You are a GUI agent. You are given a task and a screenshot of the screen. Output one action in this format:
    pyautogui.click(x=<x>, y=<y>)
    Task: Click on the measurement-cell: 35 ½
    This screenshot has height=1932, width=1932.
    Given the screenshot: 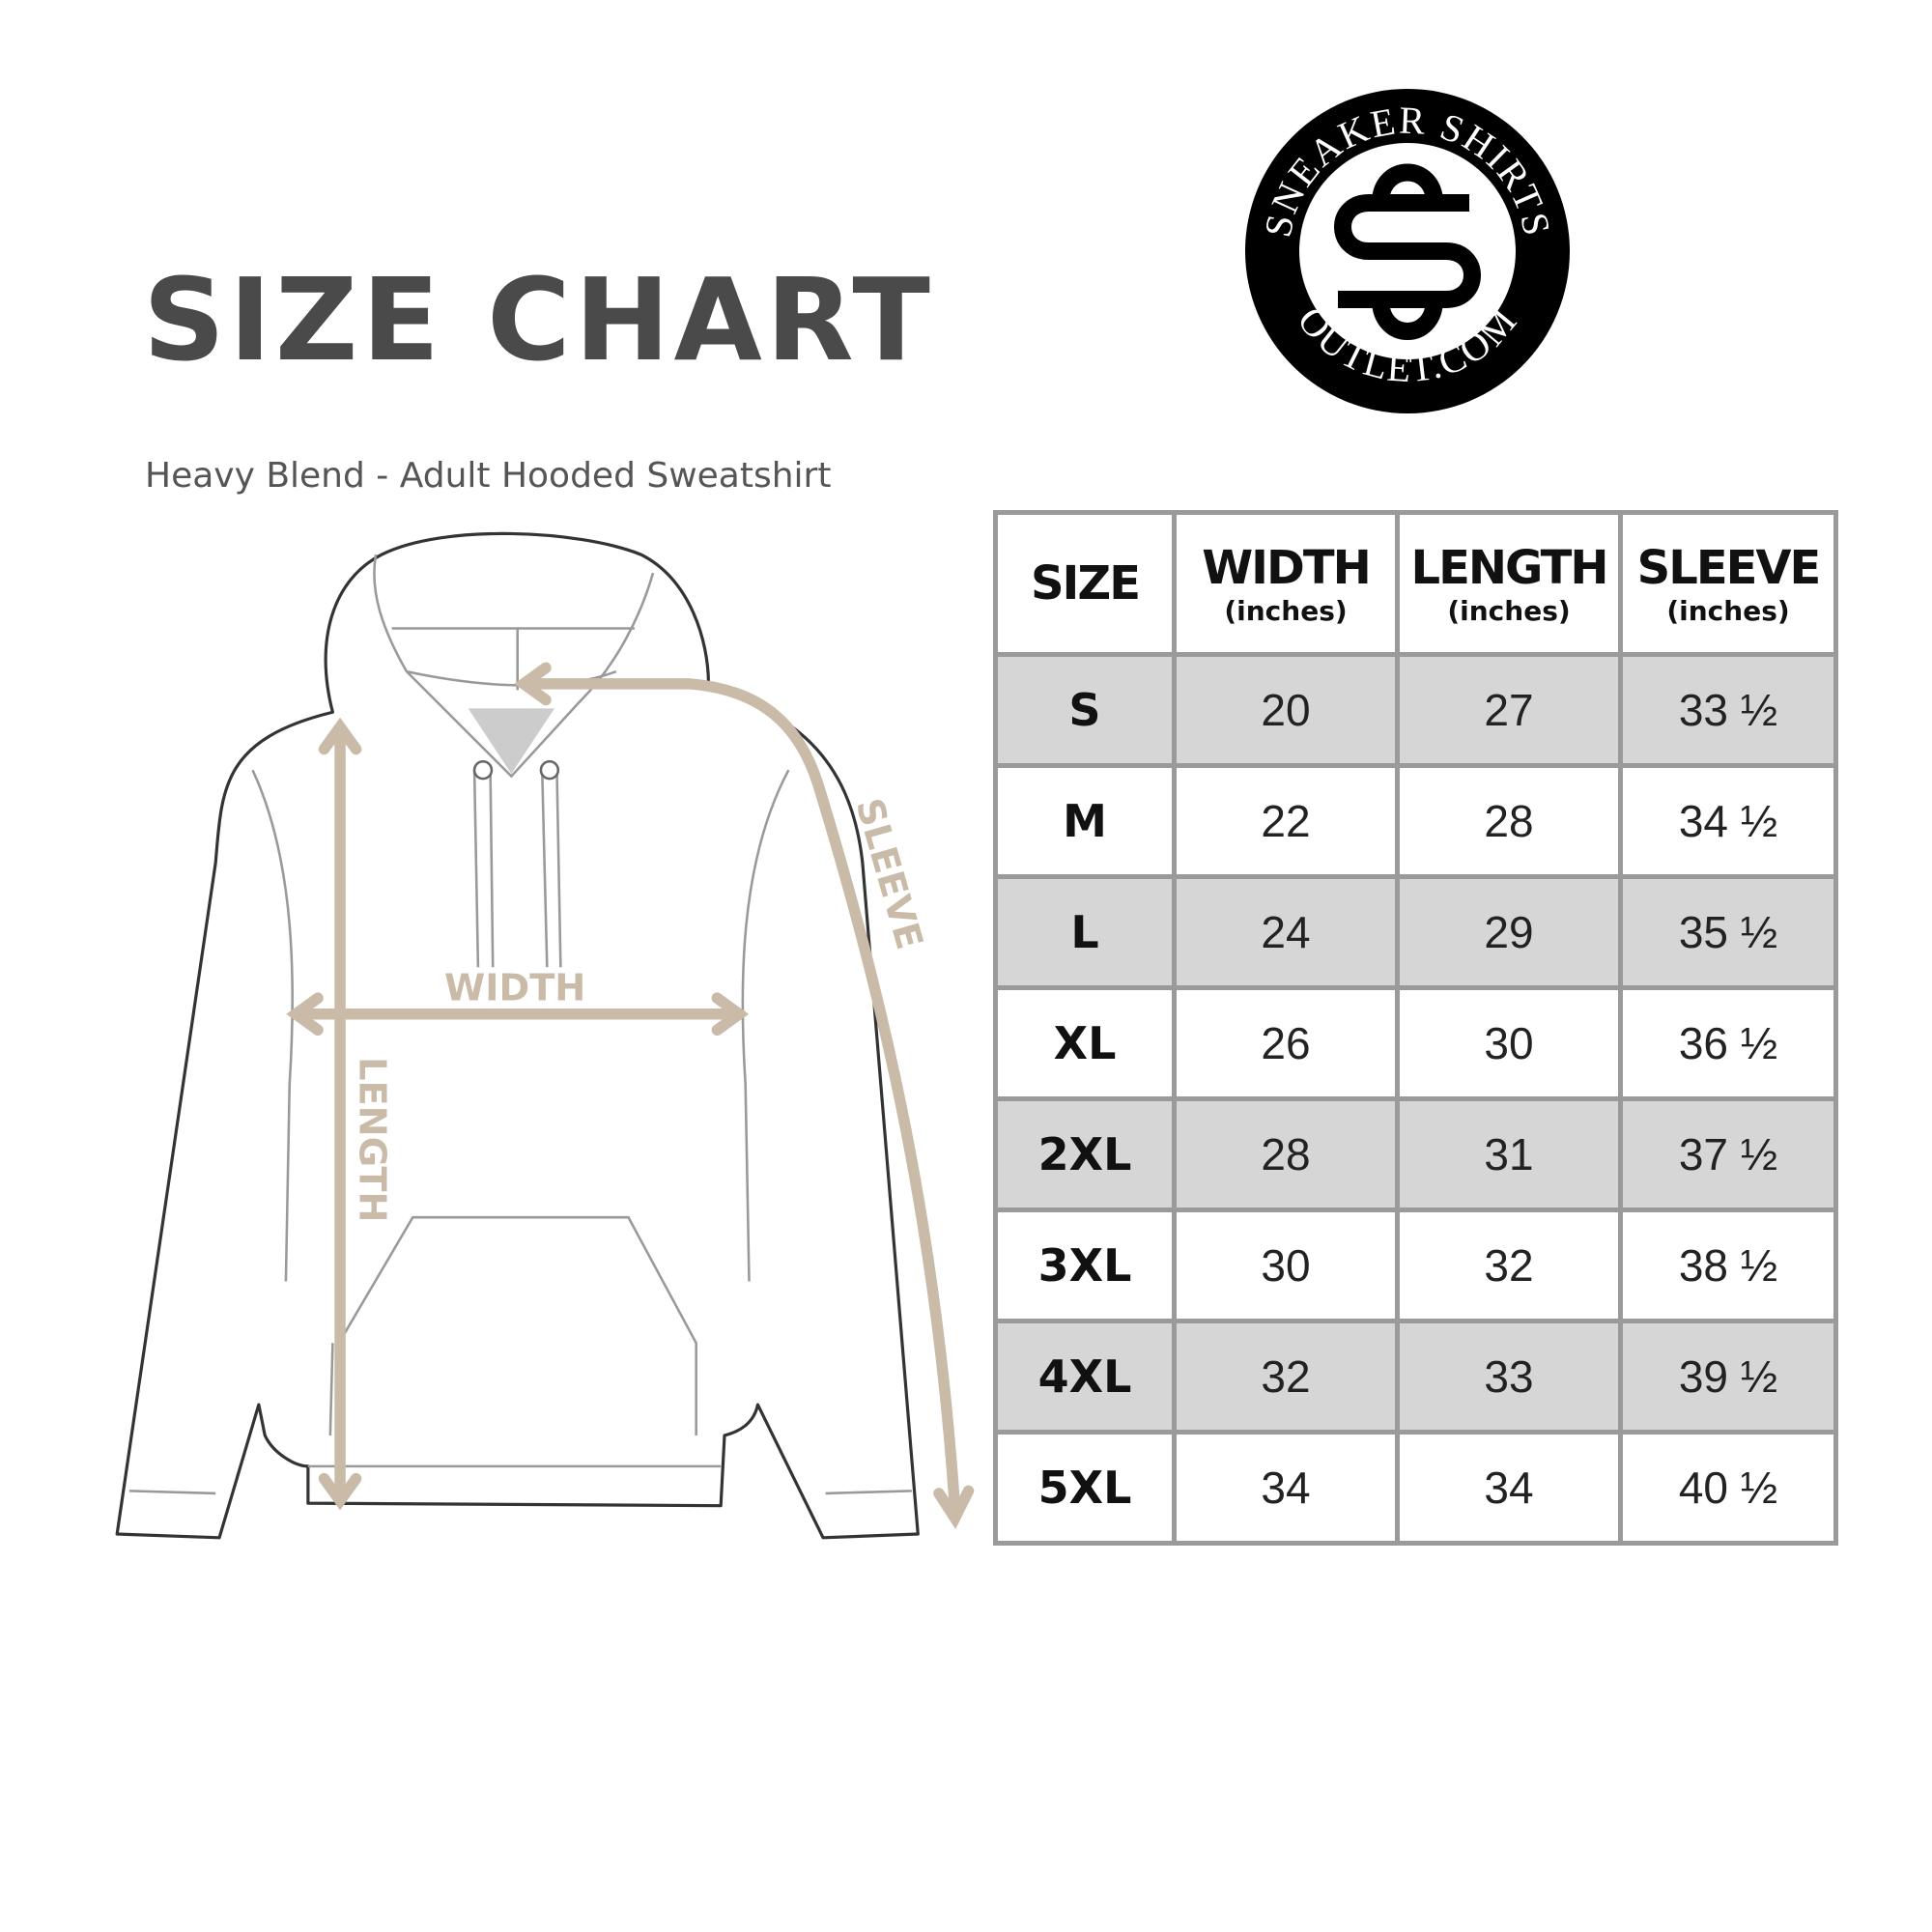 What is the action you would take?
    pyautogui.click(x=1728, y=932)
    